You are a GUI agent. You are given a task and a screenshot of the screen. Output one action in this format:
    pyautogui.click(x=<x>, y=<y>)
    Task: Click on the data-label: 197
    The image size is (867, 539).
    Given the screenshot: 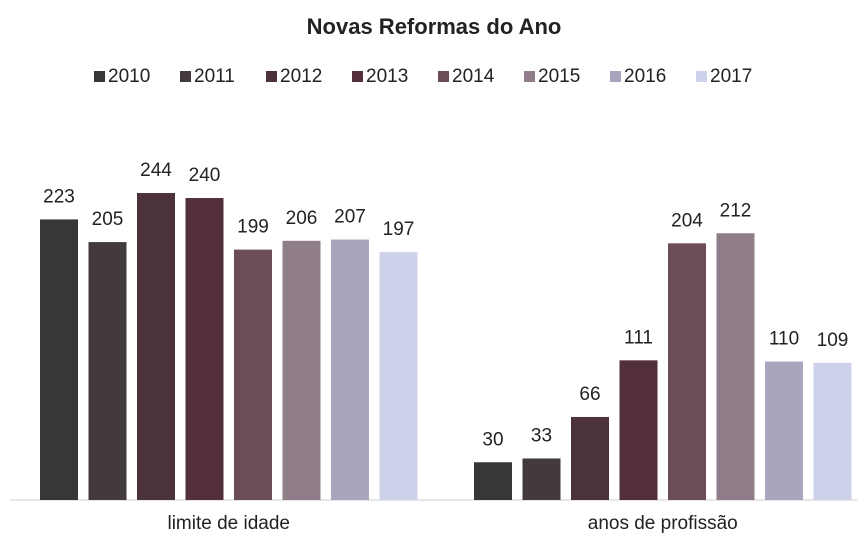 What is the action you would take?
    pyautogui.click(x=399, y=229)
    